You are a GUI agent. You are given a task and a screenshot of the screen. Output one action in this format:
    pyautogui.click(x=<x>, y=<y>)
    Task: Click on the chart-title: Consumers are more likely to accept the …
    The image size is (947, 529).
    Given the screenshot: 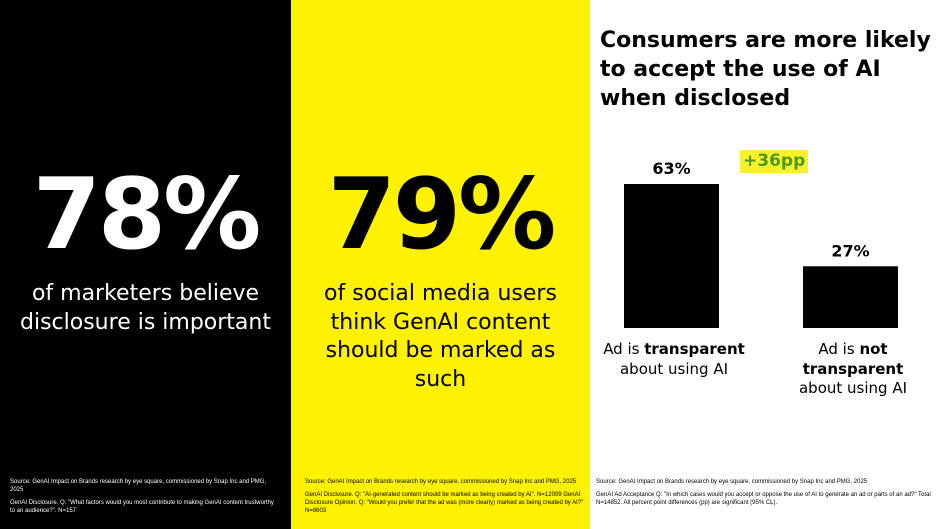 What is the action you would take?
    pyautogui.click(x=765, y=70)
    